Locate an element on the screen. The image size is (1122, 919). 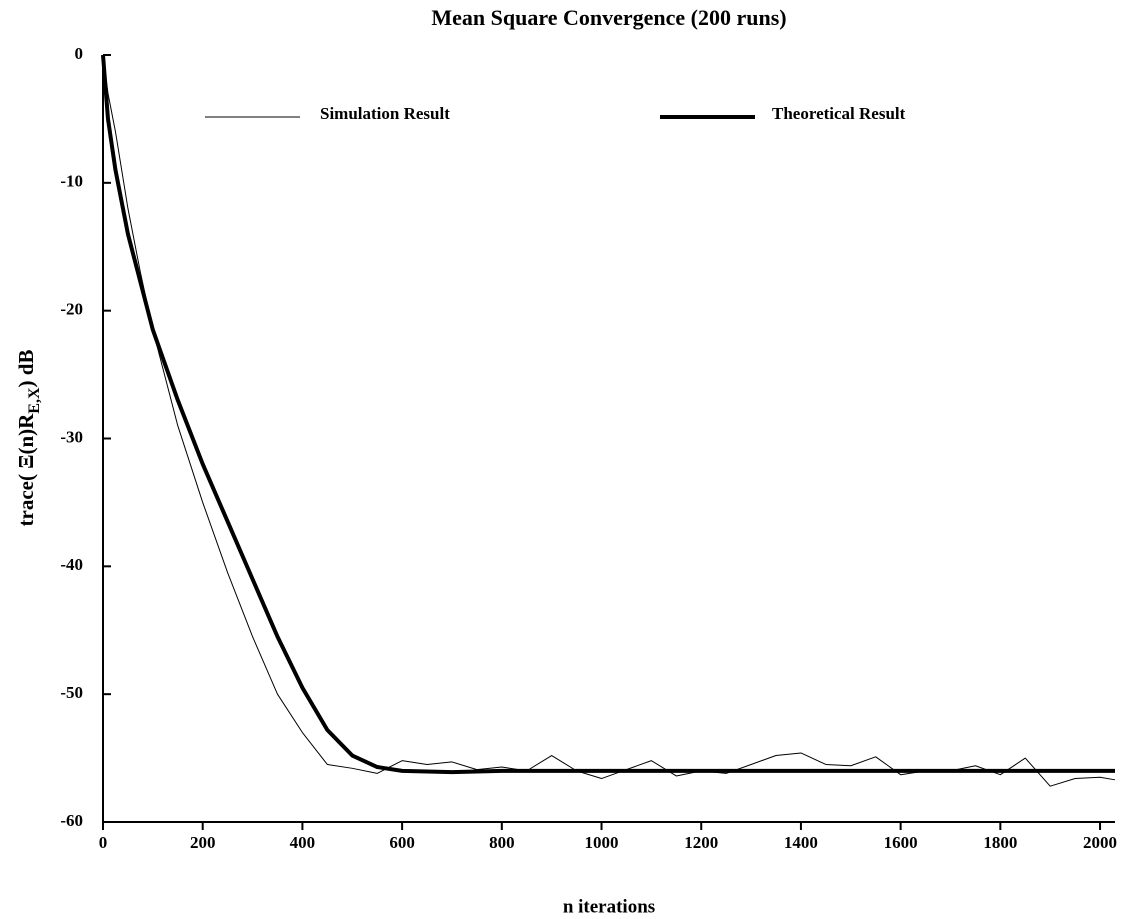
x-tick-label: 1800 is located at coordinates (1000, 842).